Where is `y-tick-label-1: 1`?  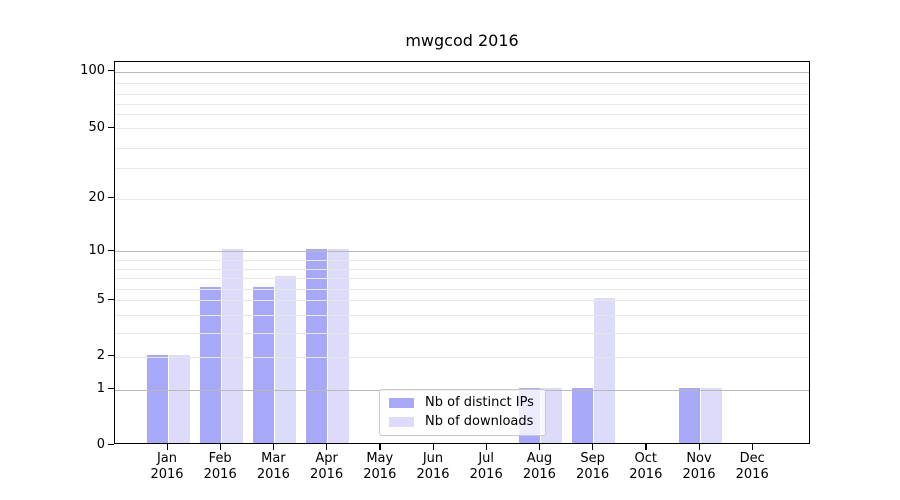 y-tick-label-1: 1 is located at coordinates (100, 388).